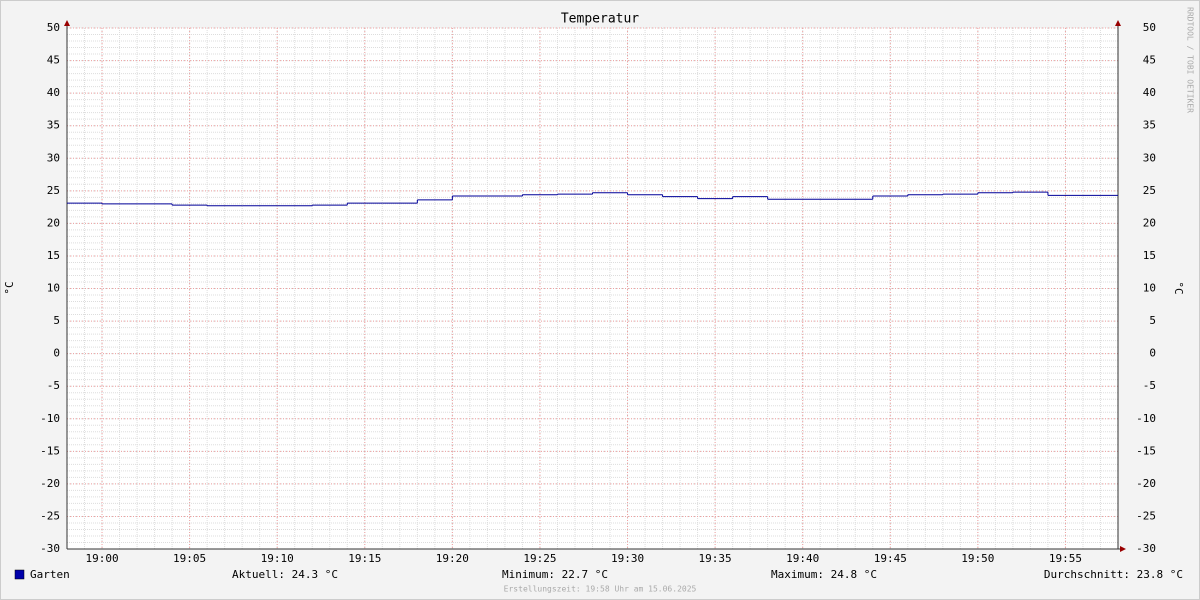 Image resolution: width=1200 pixels, height=600 pixels. I want to click on footer: Erstellungszeit: 19:58 Uhr am 15.06.2025, so click(600, 589).